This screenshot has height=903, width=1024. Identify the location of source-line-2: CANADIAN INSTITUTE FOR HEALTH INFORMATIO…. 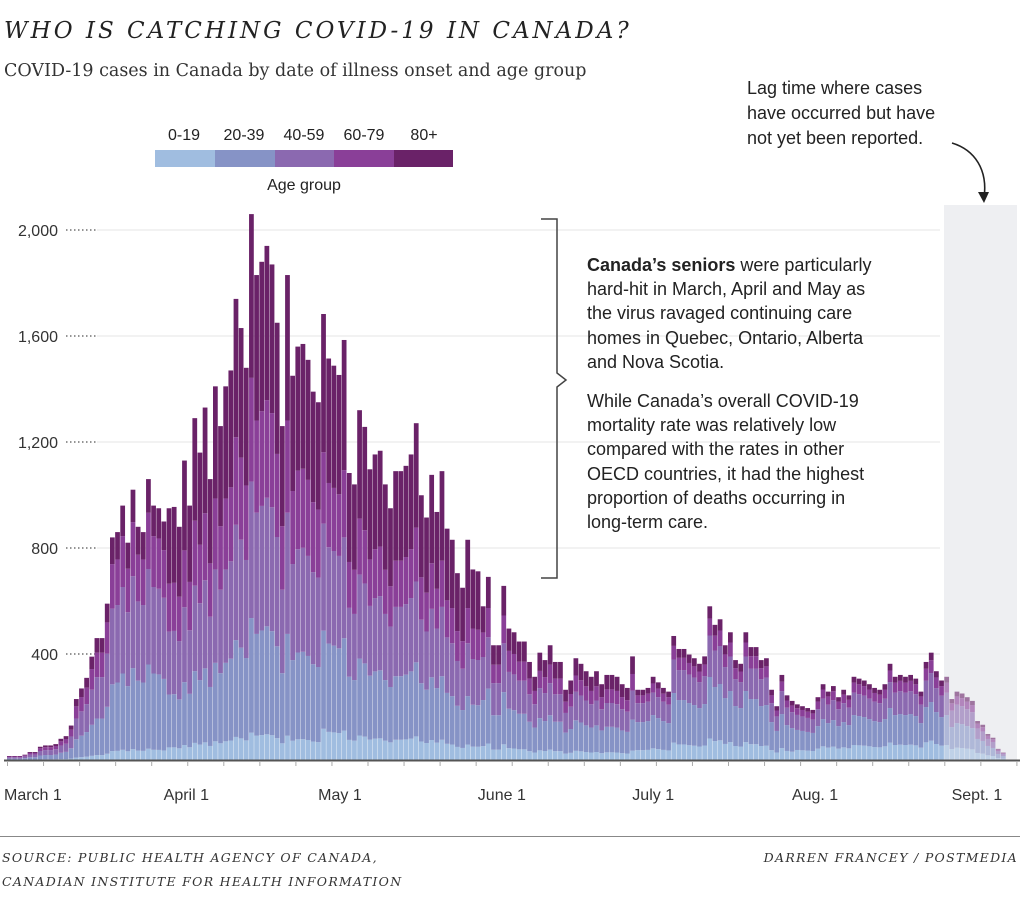
(202, 881).